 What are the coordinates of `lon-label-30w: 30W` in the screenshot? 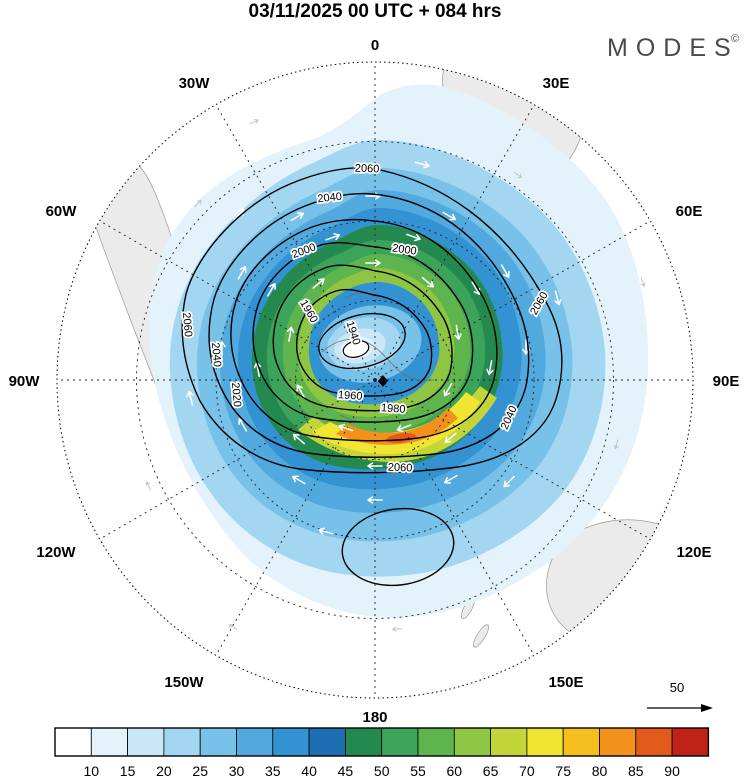 It's located at (195, 83).